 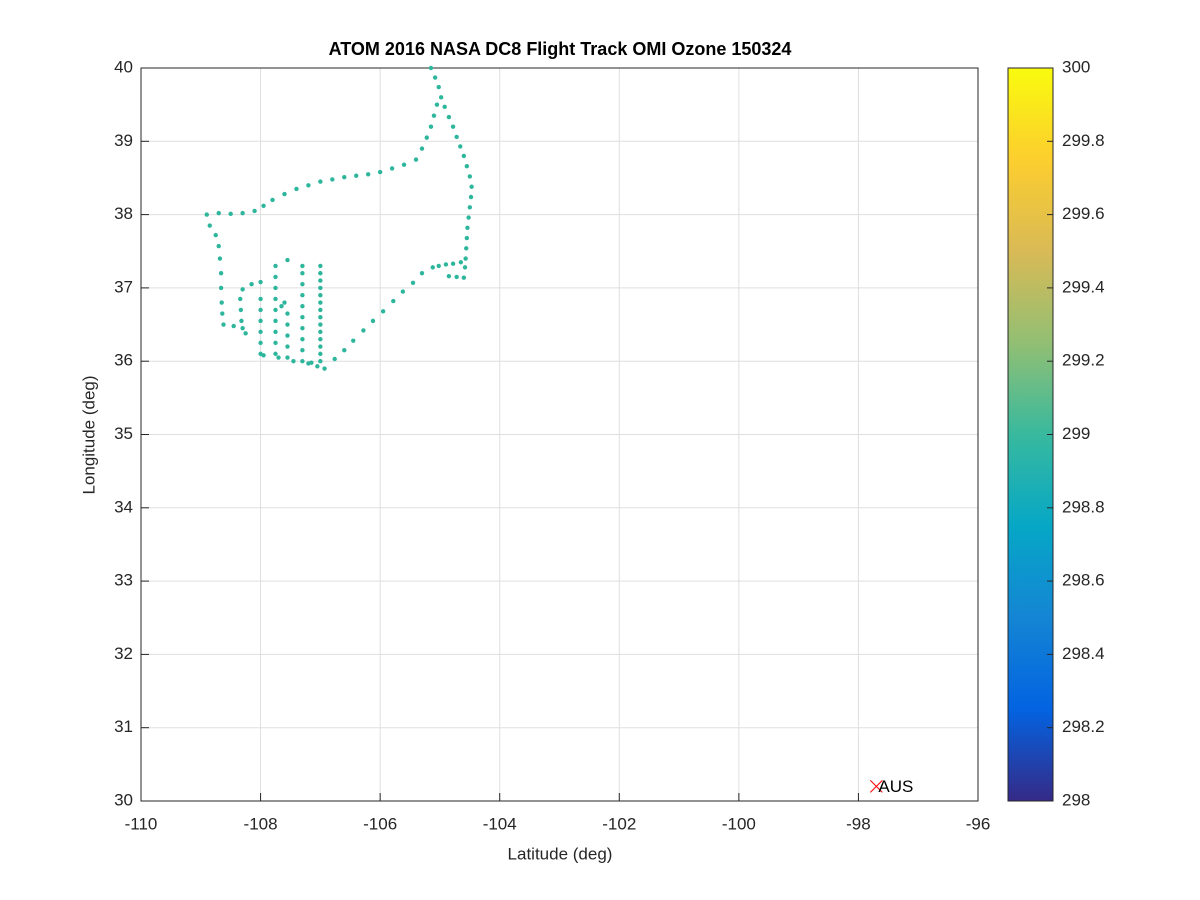 I want to click on colorbar-tick-label: 299, so click(x=1076, y=433).